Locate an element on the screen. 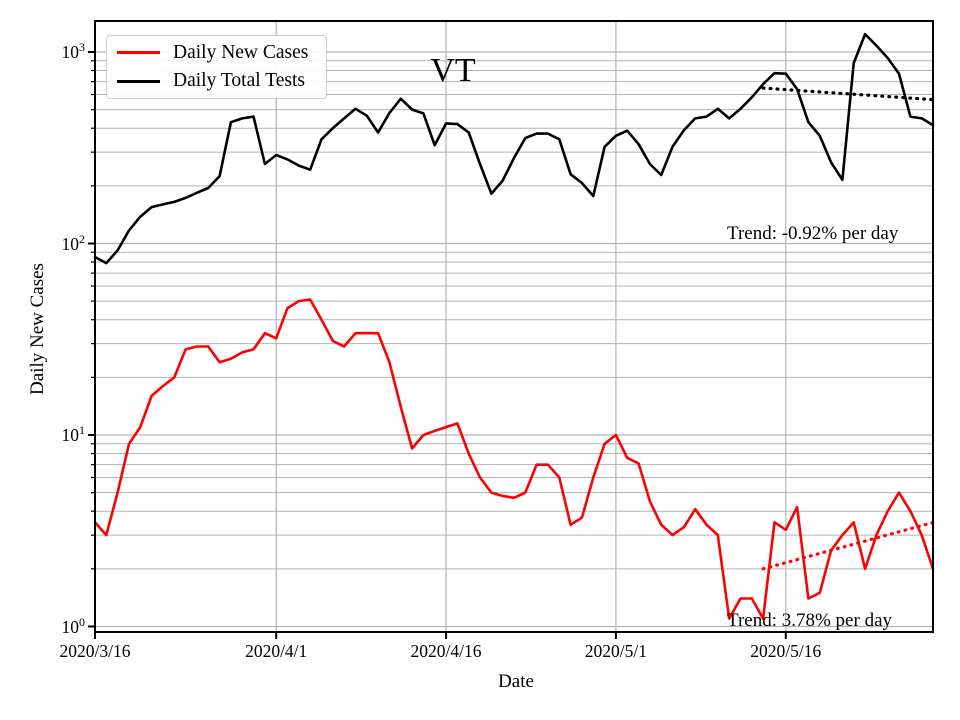  cases-trend-dotted-line is located at coordinates (848, 545).